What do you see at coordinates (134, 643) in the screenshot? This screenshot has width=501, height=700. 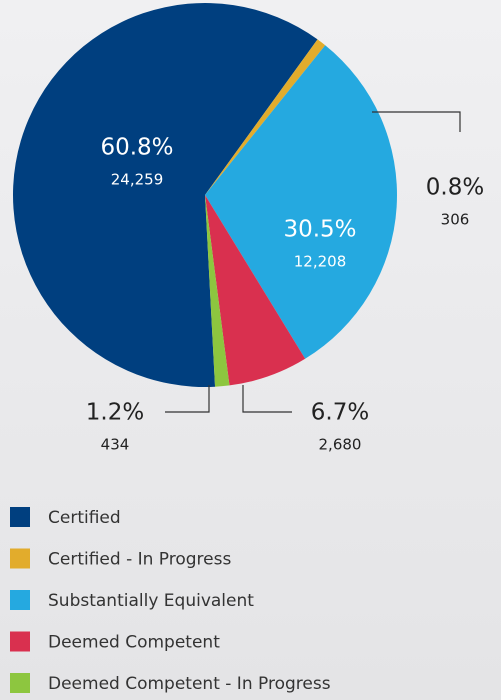 I see `legend-label: Deemed Competent` at bounding box center [134, 643].